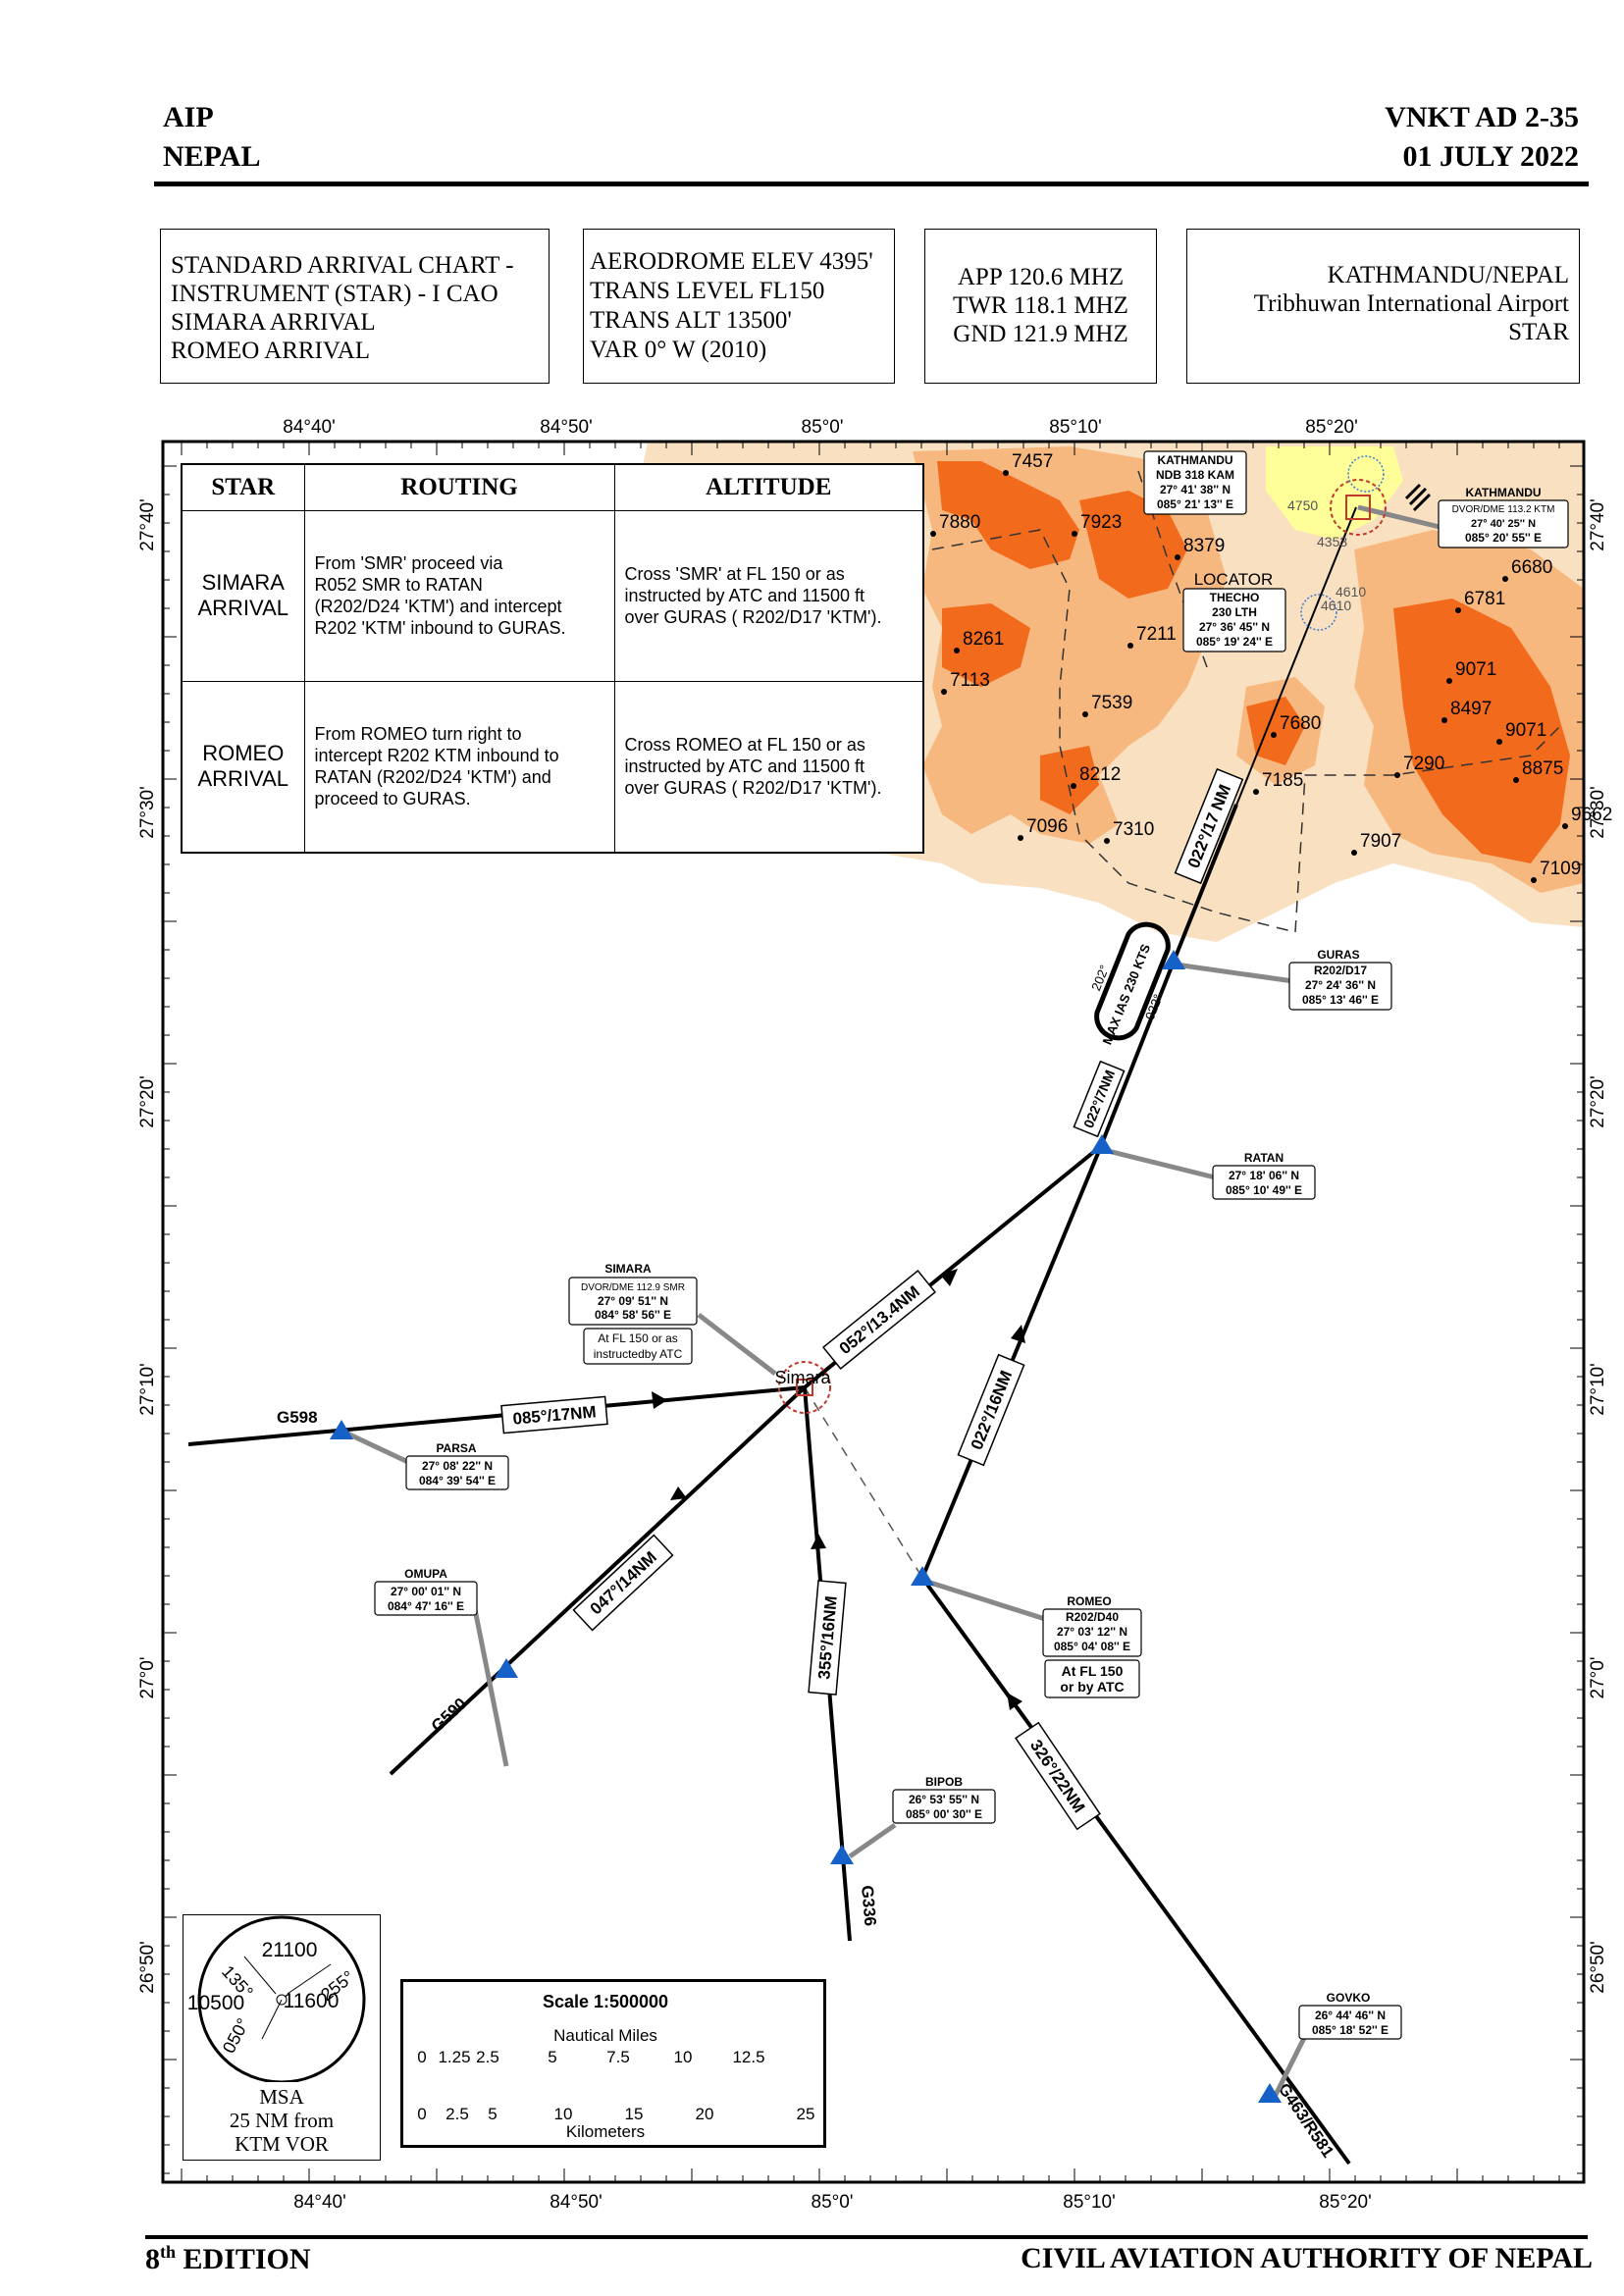  I want to click on parsa-callout: PARSA 27° 08' 22'' N 084° 39' 54'' E, so click(457, 1465).